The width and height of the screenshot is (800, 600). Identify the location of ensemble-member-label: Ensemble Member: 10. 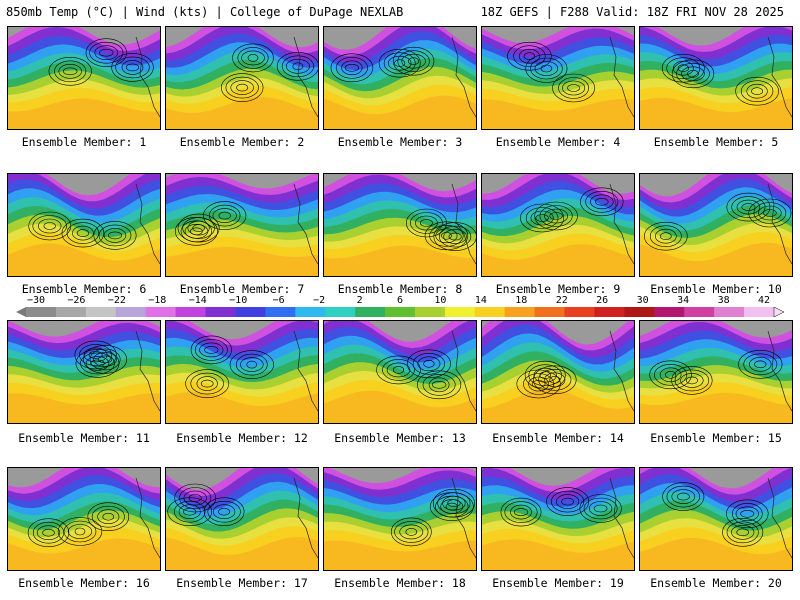
(716, 289).